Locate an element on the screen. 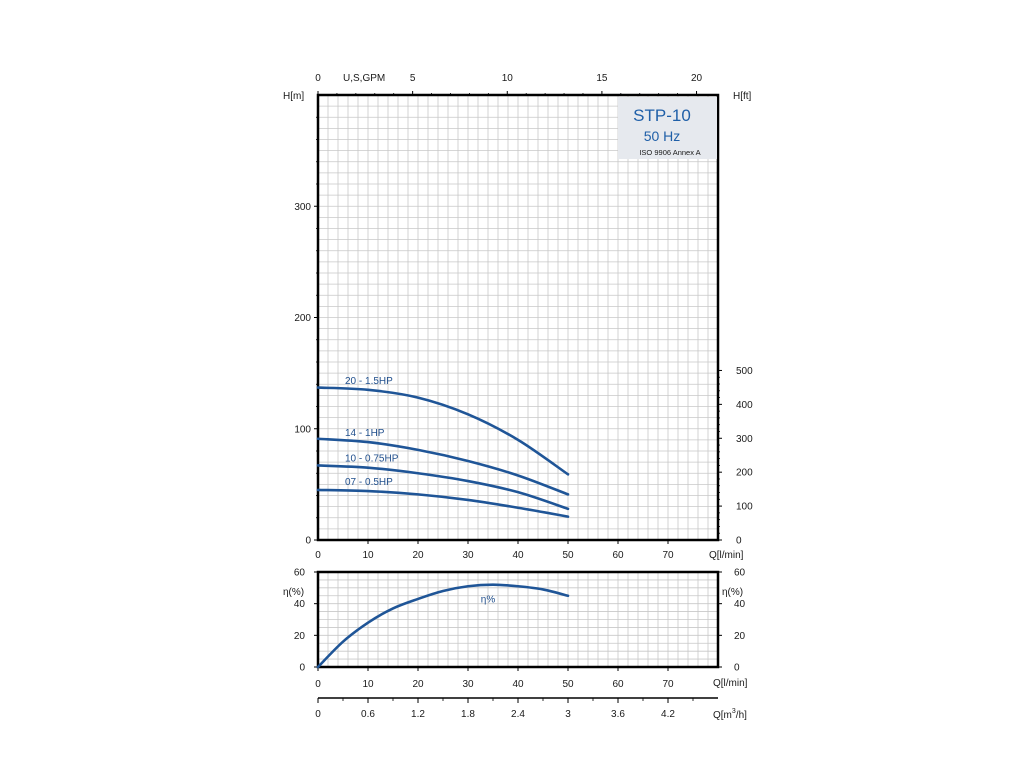 Image resolution: width=1024 pixels, height=768 pixels. top-axis-tick-label: 20 is located at coordinates (697, 78).